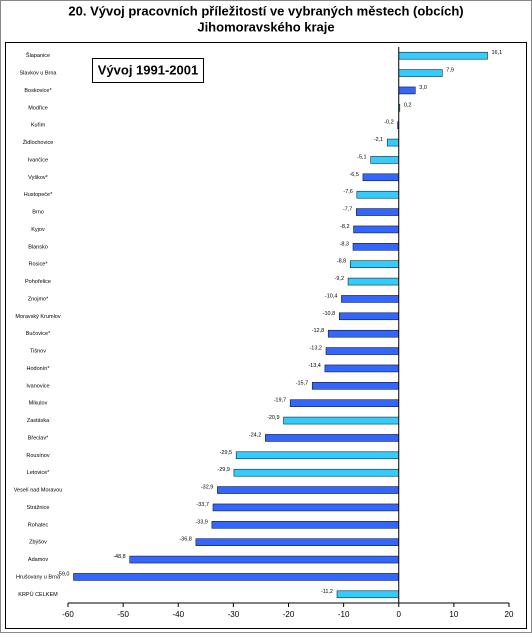 This screenshot has height=638, width=532. Describe the element at coordinates (38, 577) in the screenshot. I see `y-tick-label: Hrušovany u Brna` at that location.